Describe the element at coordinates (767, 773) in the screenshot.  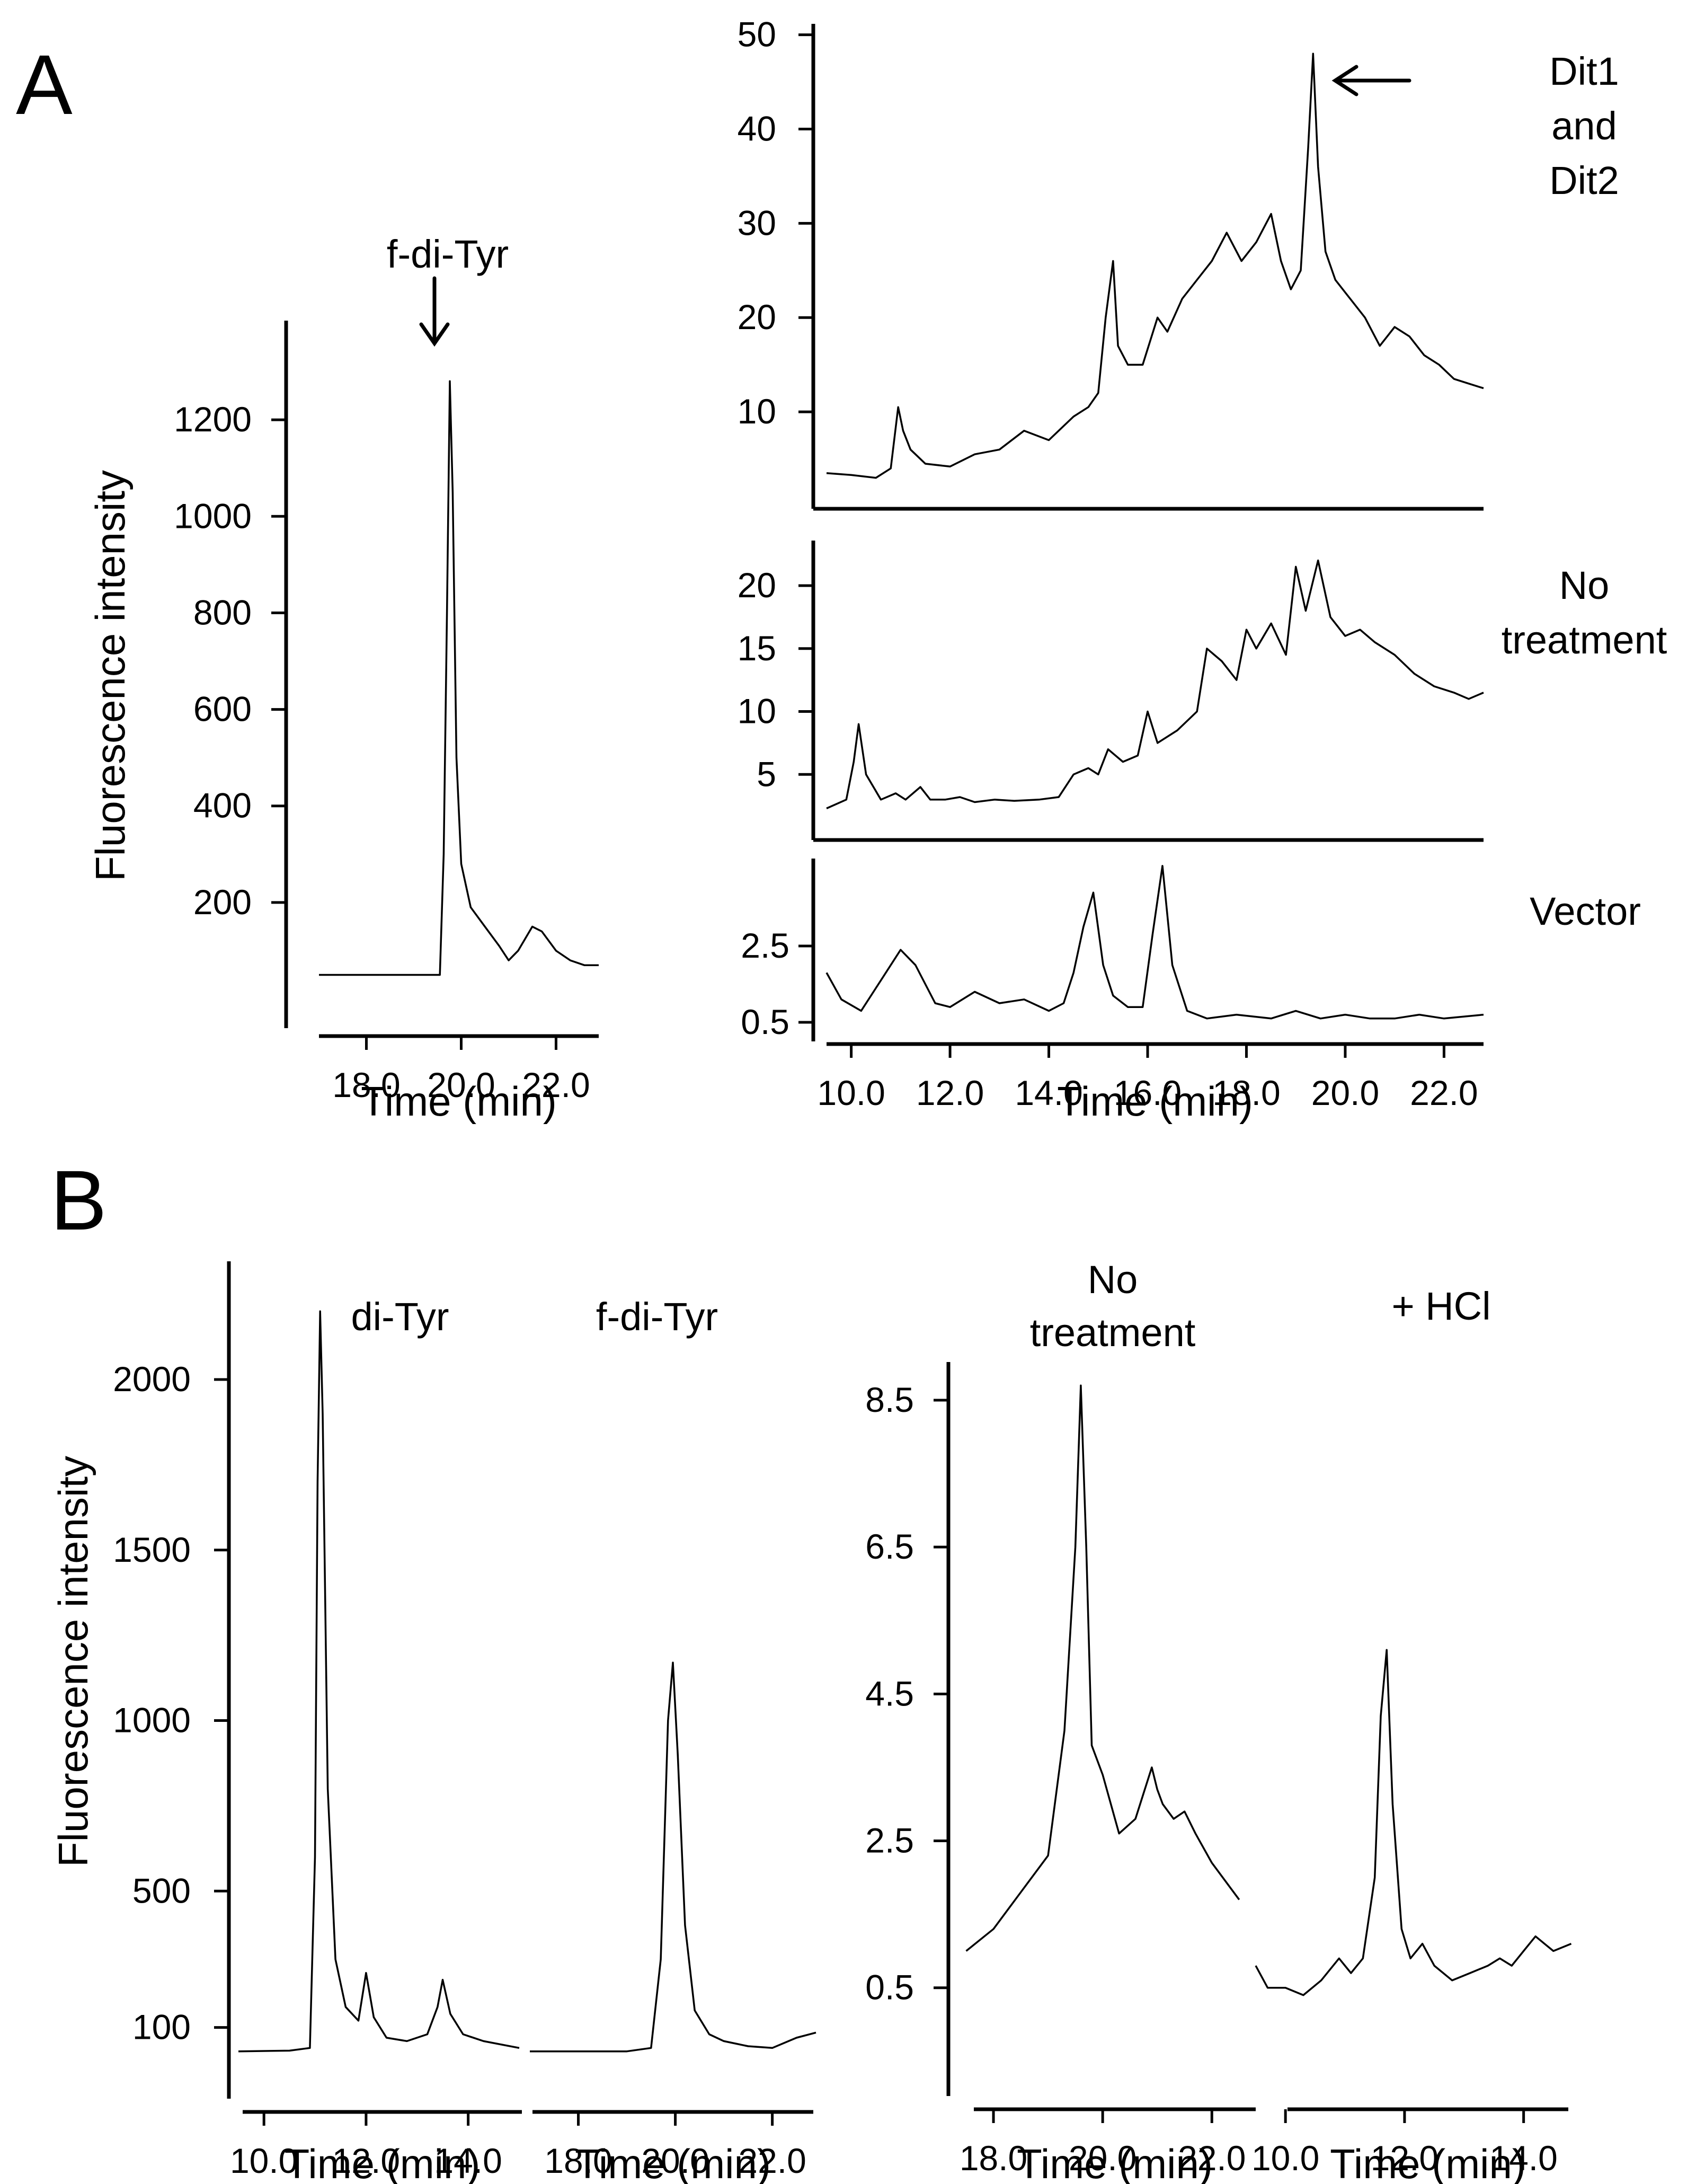
I see `y-tick-label: 5` at that location.